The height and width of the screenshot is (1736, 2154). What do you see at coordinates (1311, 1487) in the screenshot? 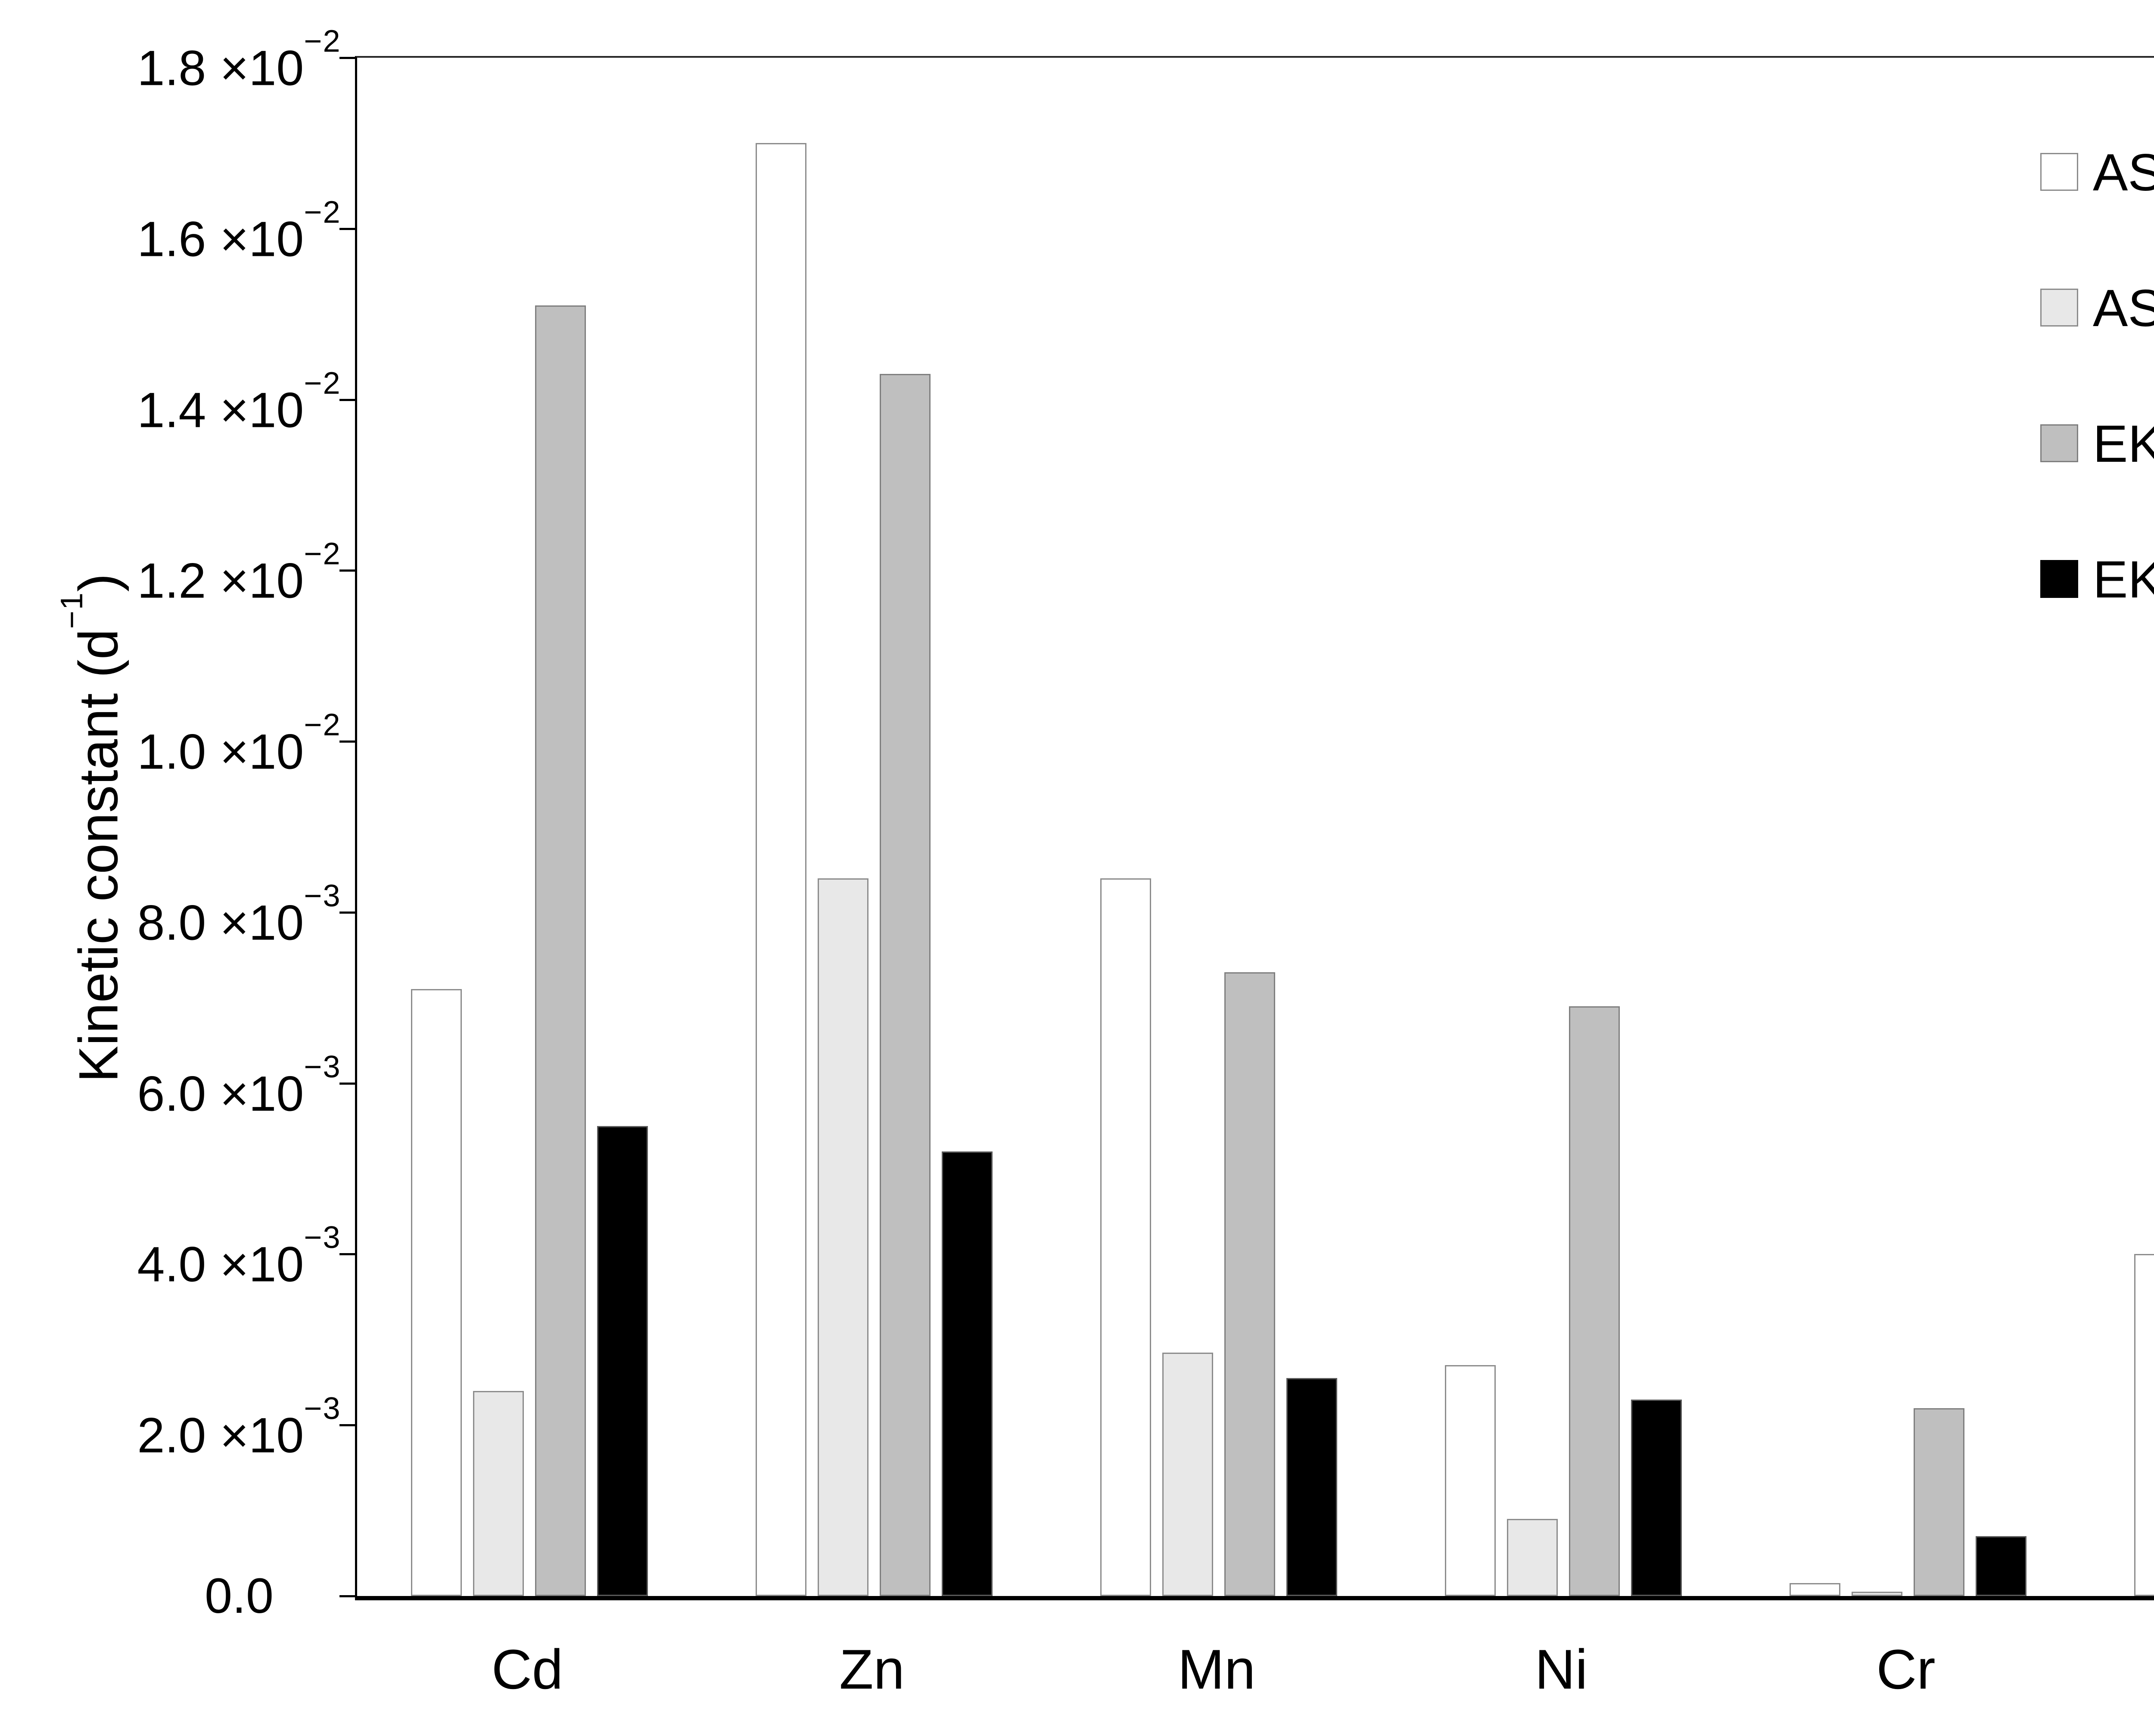
I see `bar-mn-ekp-bl-b` at bounding box center [1311, 1487].